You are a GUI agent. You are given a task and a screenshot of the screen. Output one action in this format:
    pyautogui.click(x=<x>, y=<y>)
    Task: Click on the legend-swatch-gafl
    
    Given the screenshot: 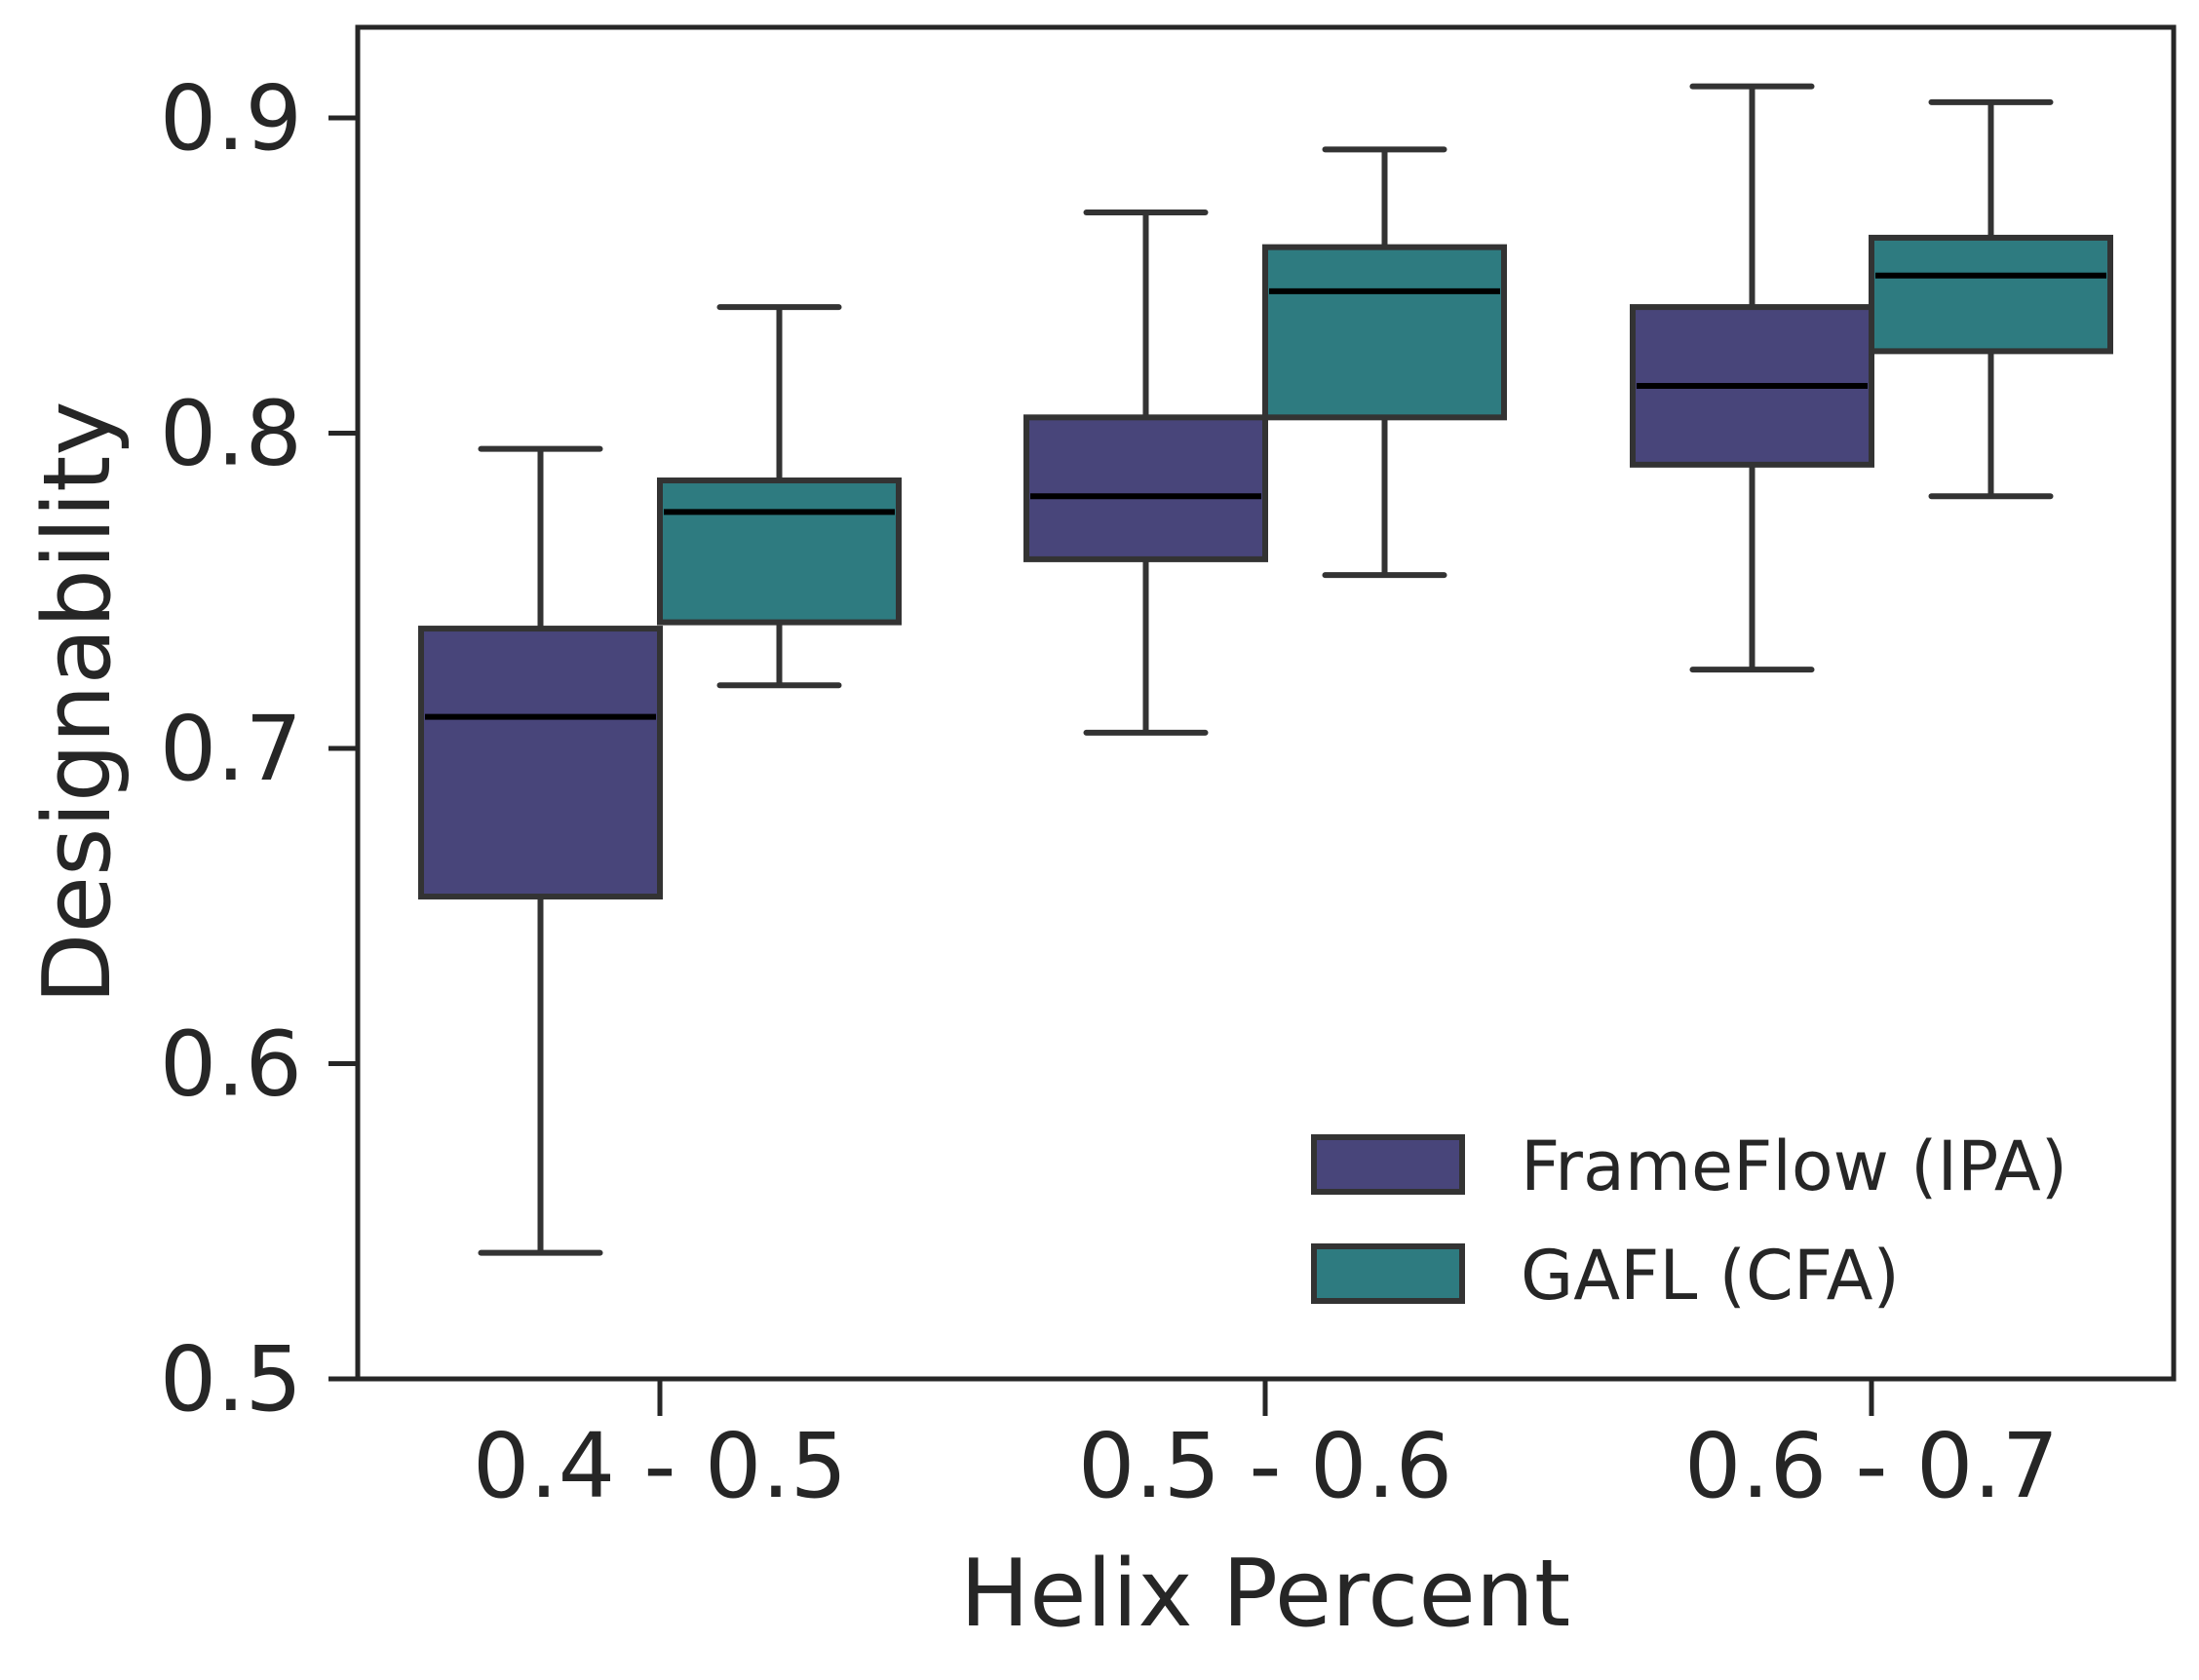 What is the action you would take?
    pyautogui.click(x=1388, y=1273)
    